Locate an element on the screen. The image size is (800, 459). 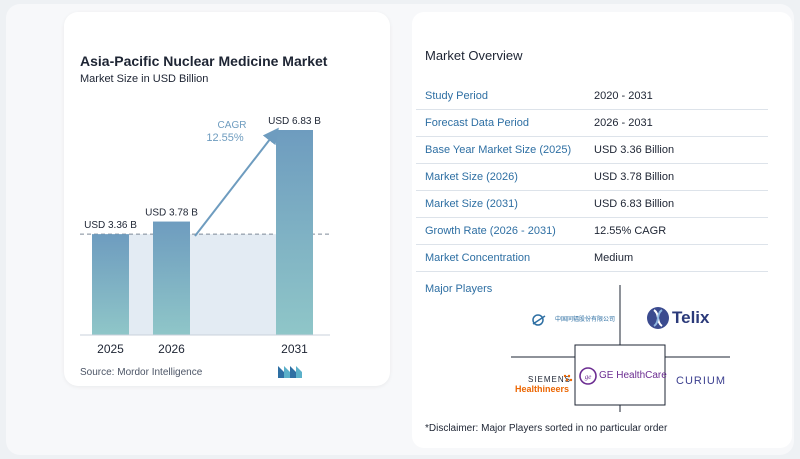
overview-row: Growth Rate (2026 - 2031) 12.55% CAGR is located at coordinates (592, 232).